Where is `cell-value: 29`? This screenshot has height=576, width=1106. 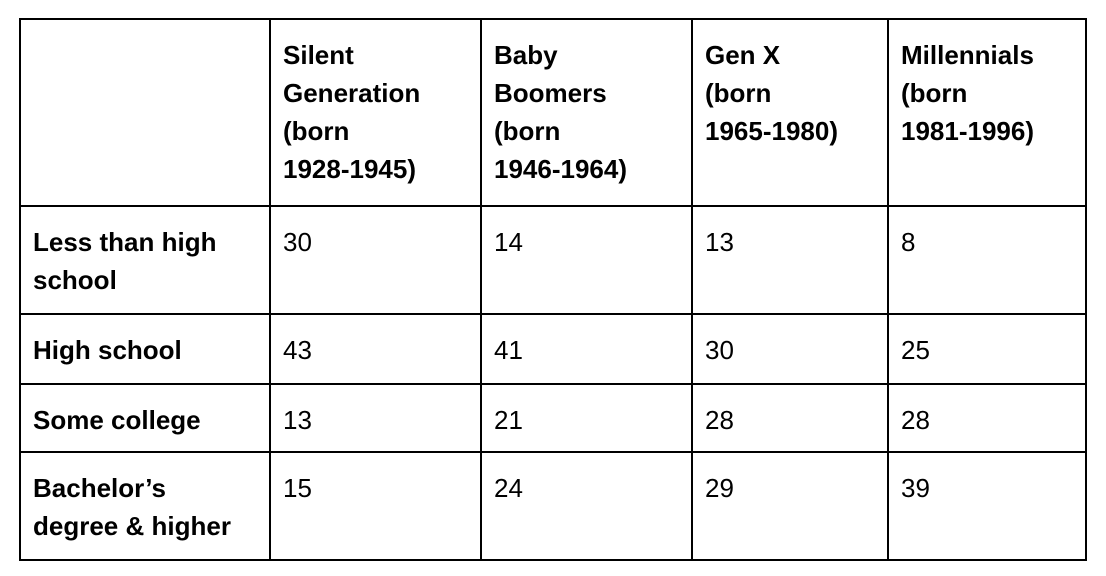 cell-value: 29 is located at coordinates (719, 488).